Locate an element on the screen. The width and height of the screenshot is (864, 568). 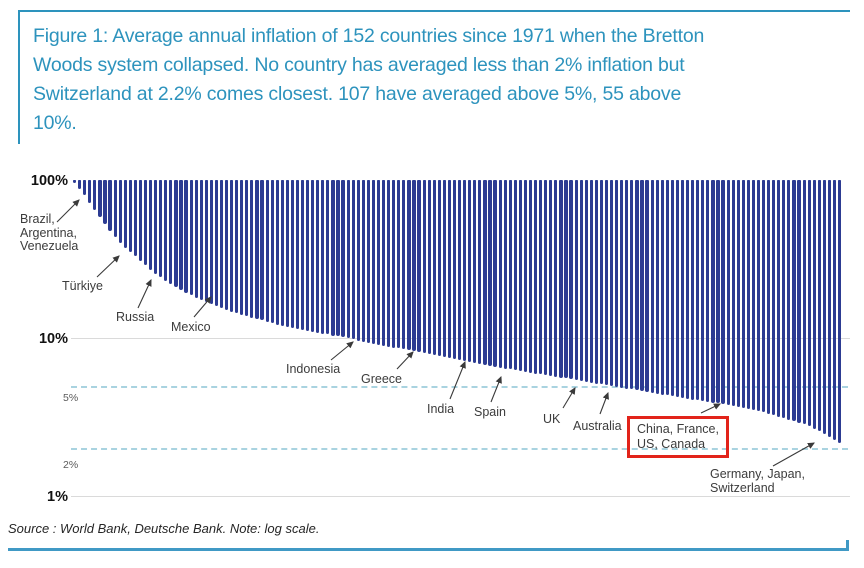
annotation-text: US, Canada is located at coordinates (671, 444).